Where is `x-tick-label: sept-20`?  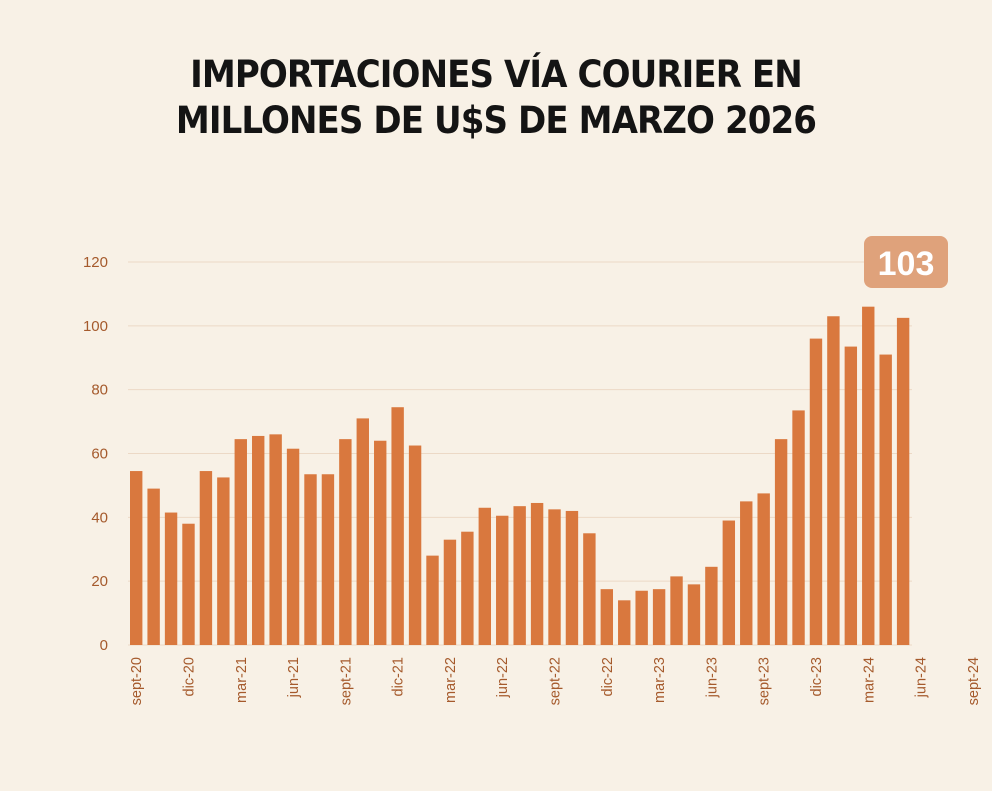
x-tick-label: sept-20 is located at coordinates (137, 681).